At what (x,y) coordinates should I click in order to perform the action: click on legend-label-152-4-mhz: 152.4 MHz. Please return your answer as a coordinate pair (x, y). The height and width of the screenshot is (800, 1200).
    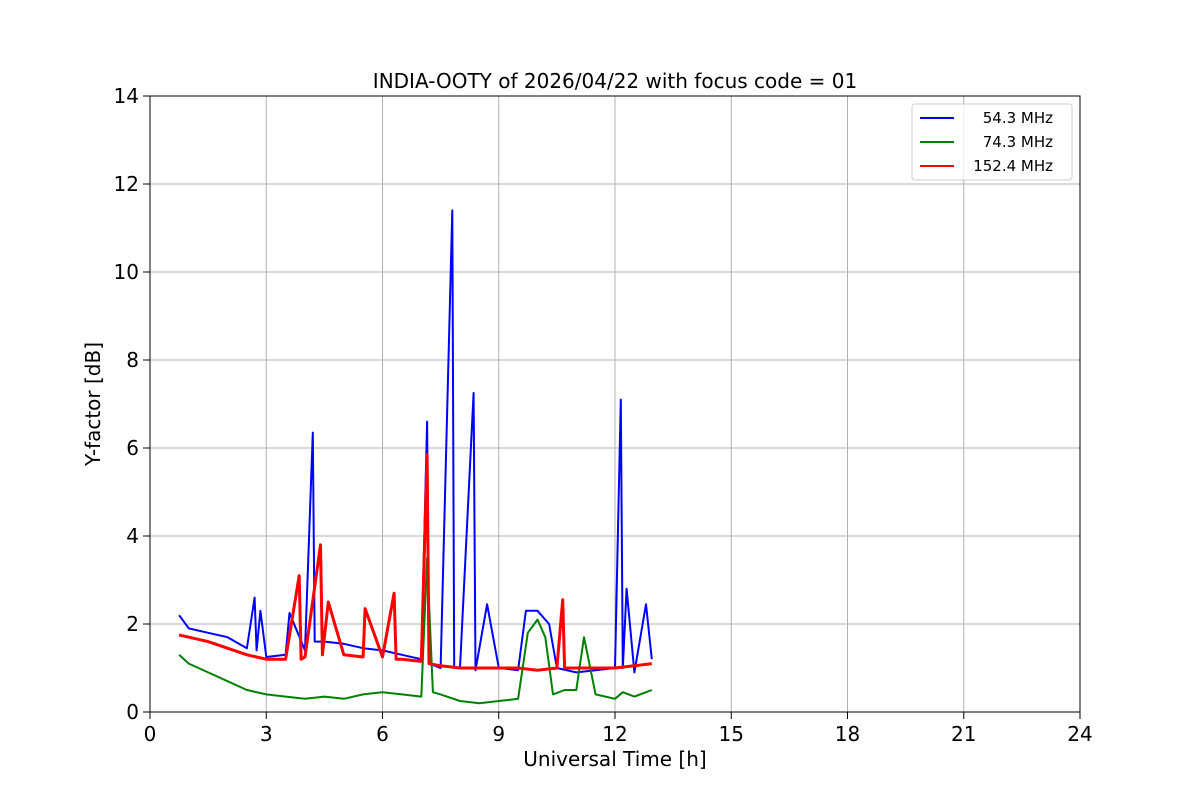
    Looking at the image, I should click on (1013, 166).